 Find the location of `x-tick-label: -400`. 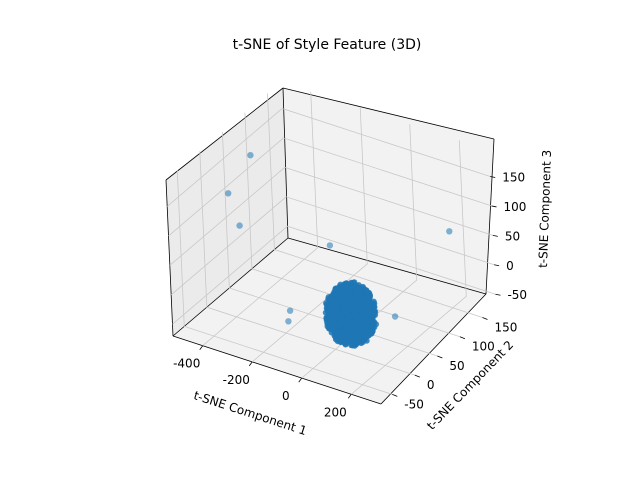

x-tick-label: -400 is located at coordinates (186, 364).